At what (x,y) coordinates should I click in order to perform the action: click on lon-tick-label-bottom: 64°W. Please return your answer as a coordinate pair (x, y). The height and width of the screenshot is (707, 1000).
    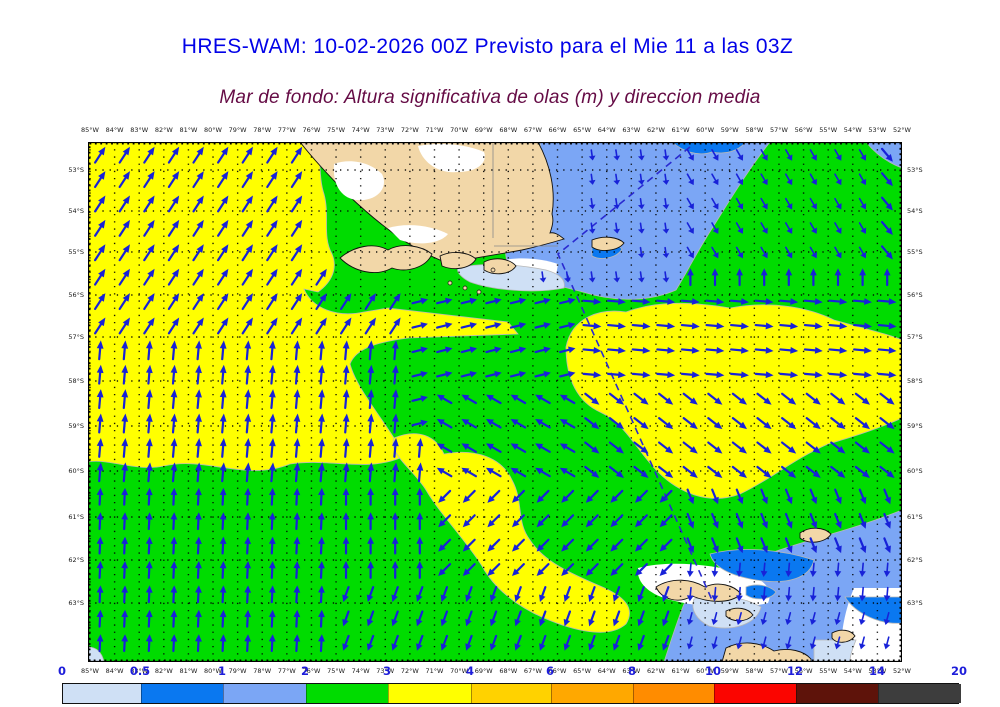
    Looking at the image, I should click on (606, 671).